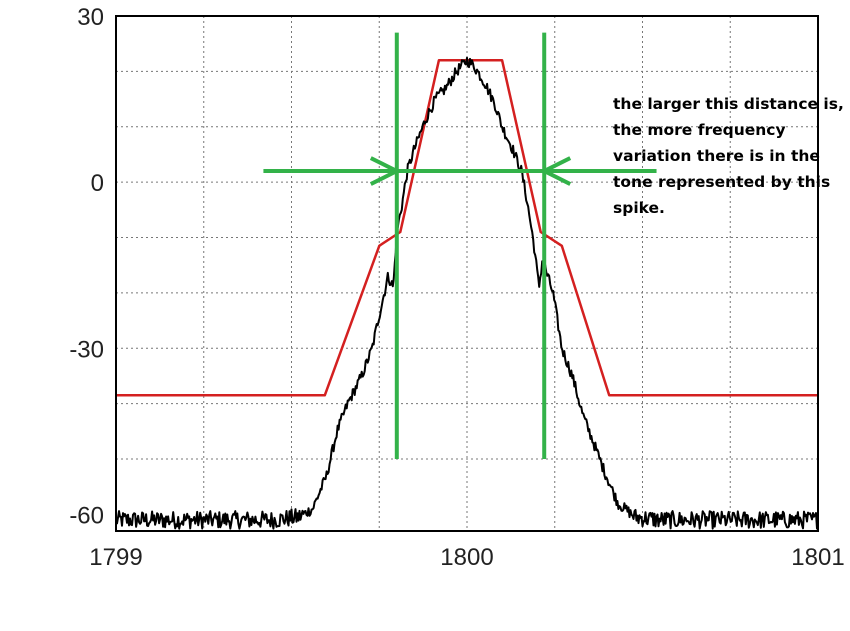  Describe the element at coordinates (817, 557) in the screenshot. I see `x-tick-label: 1801` at that location.